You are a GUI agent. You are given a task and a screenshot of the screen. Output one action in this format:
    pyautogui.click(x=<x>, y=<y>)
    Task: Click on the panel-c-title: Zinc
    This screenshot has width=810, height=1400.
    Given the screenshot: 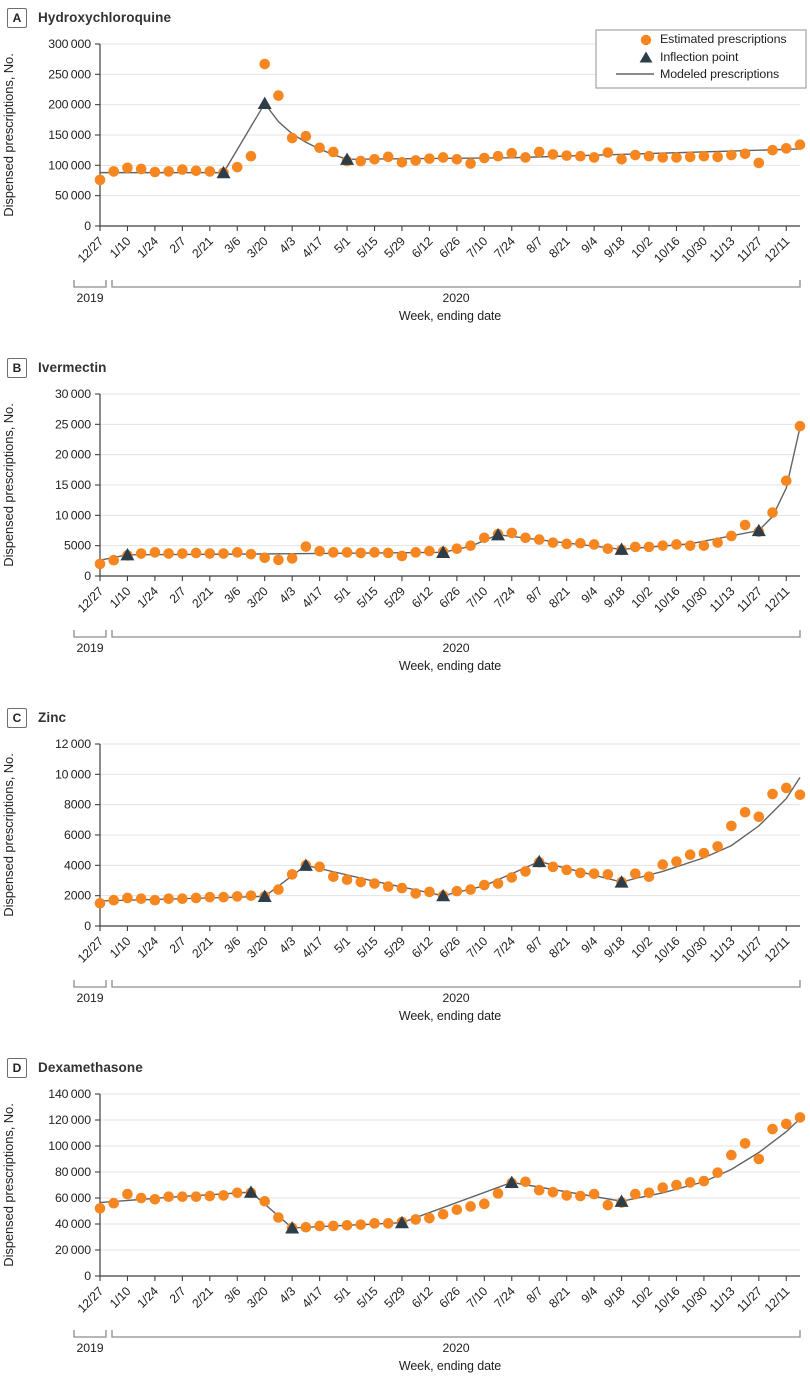 What is the action you would take?
    pyautogui.click(x=52, y=717)
    